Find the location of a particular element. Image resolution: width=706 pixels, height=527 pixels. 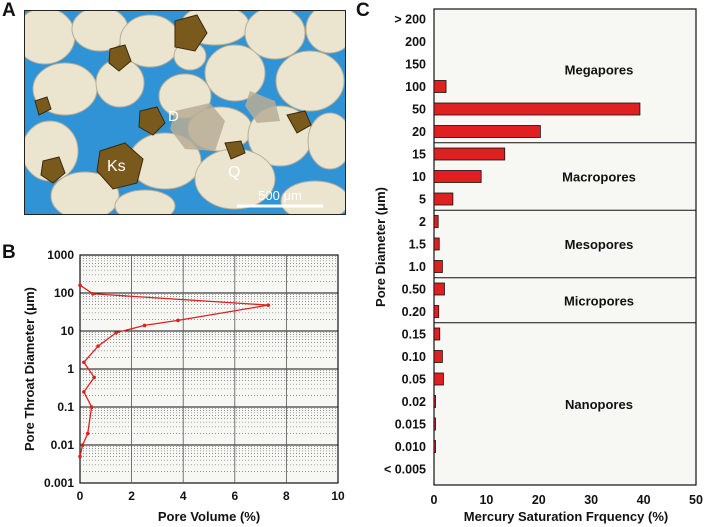

x-tick-label: 30 is located at coordinates (591, 500).